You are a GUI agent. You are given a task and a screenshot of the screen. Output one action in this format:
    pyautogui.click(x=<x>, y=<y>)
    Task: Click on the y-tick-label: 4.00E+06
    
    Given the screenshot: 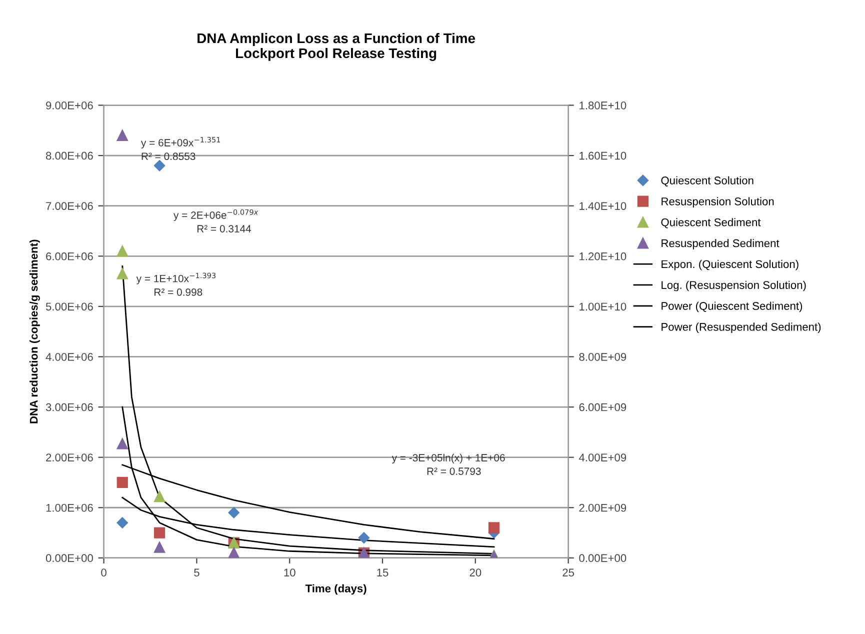 What is the action you would take?
    pyautogui.click(x=69, y=357)
    